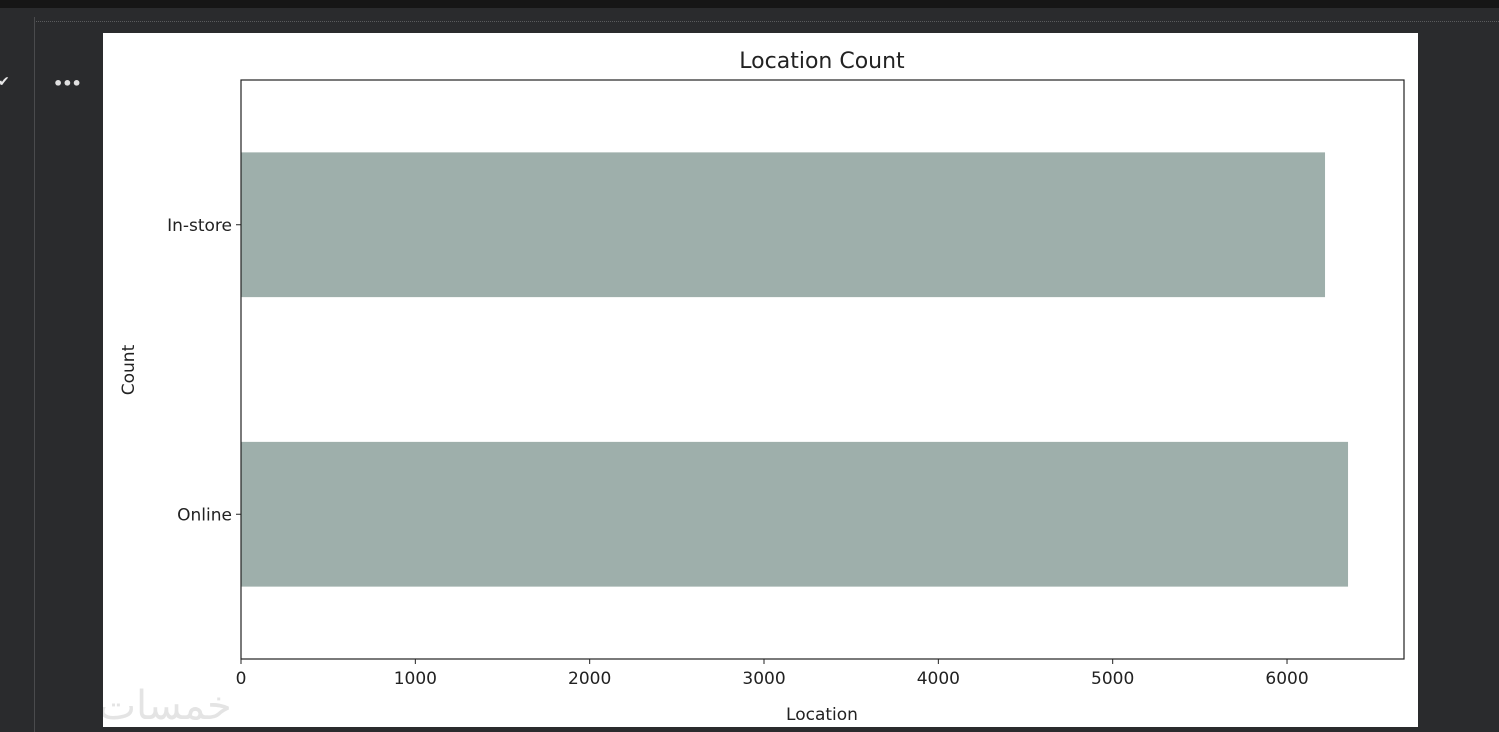  I want to click on x-axis-label: Location, so click(822, 715).